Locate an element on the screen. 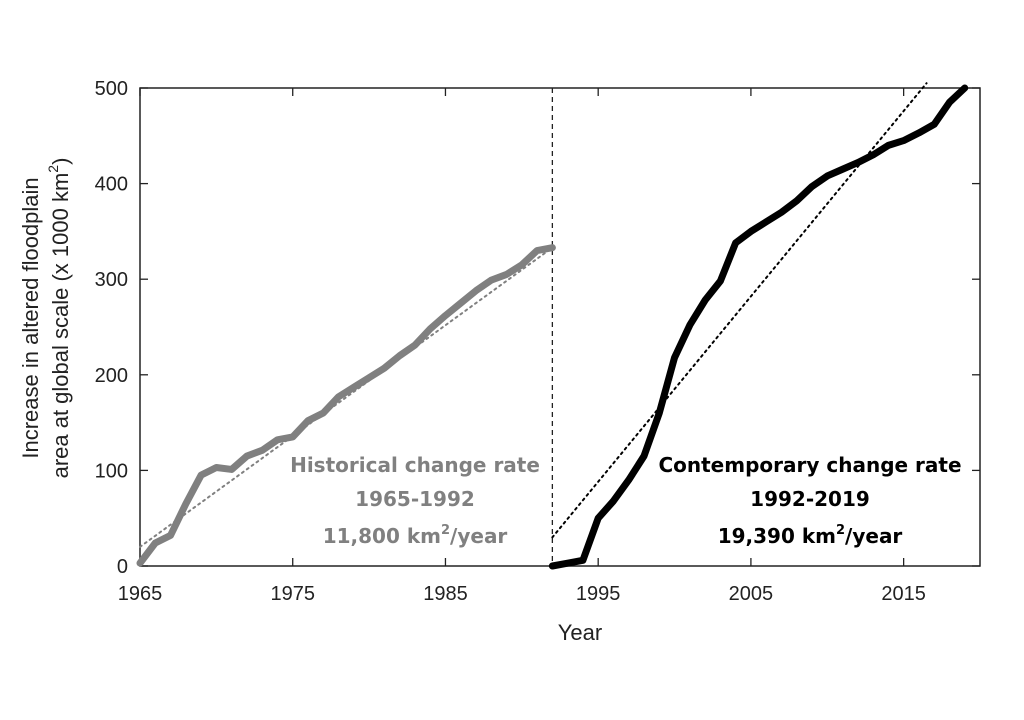  y-tick-label: 300 is located at coordinates (111, 280).